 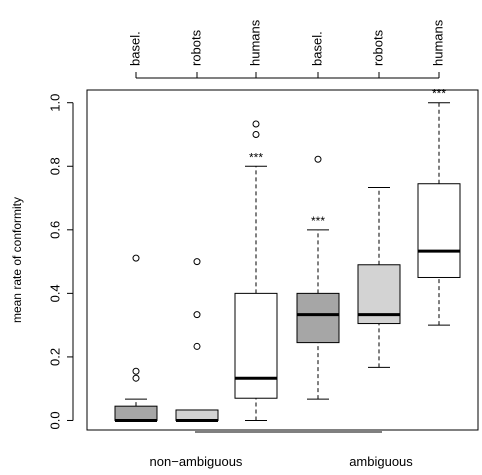 What do you see at coordinates (17, 260) in the screenshot?
I see `y-axis-title: mean rate of conformity` at bounding box center [17, 260].